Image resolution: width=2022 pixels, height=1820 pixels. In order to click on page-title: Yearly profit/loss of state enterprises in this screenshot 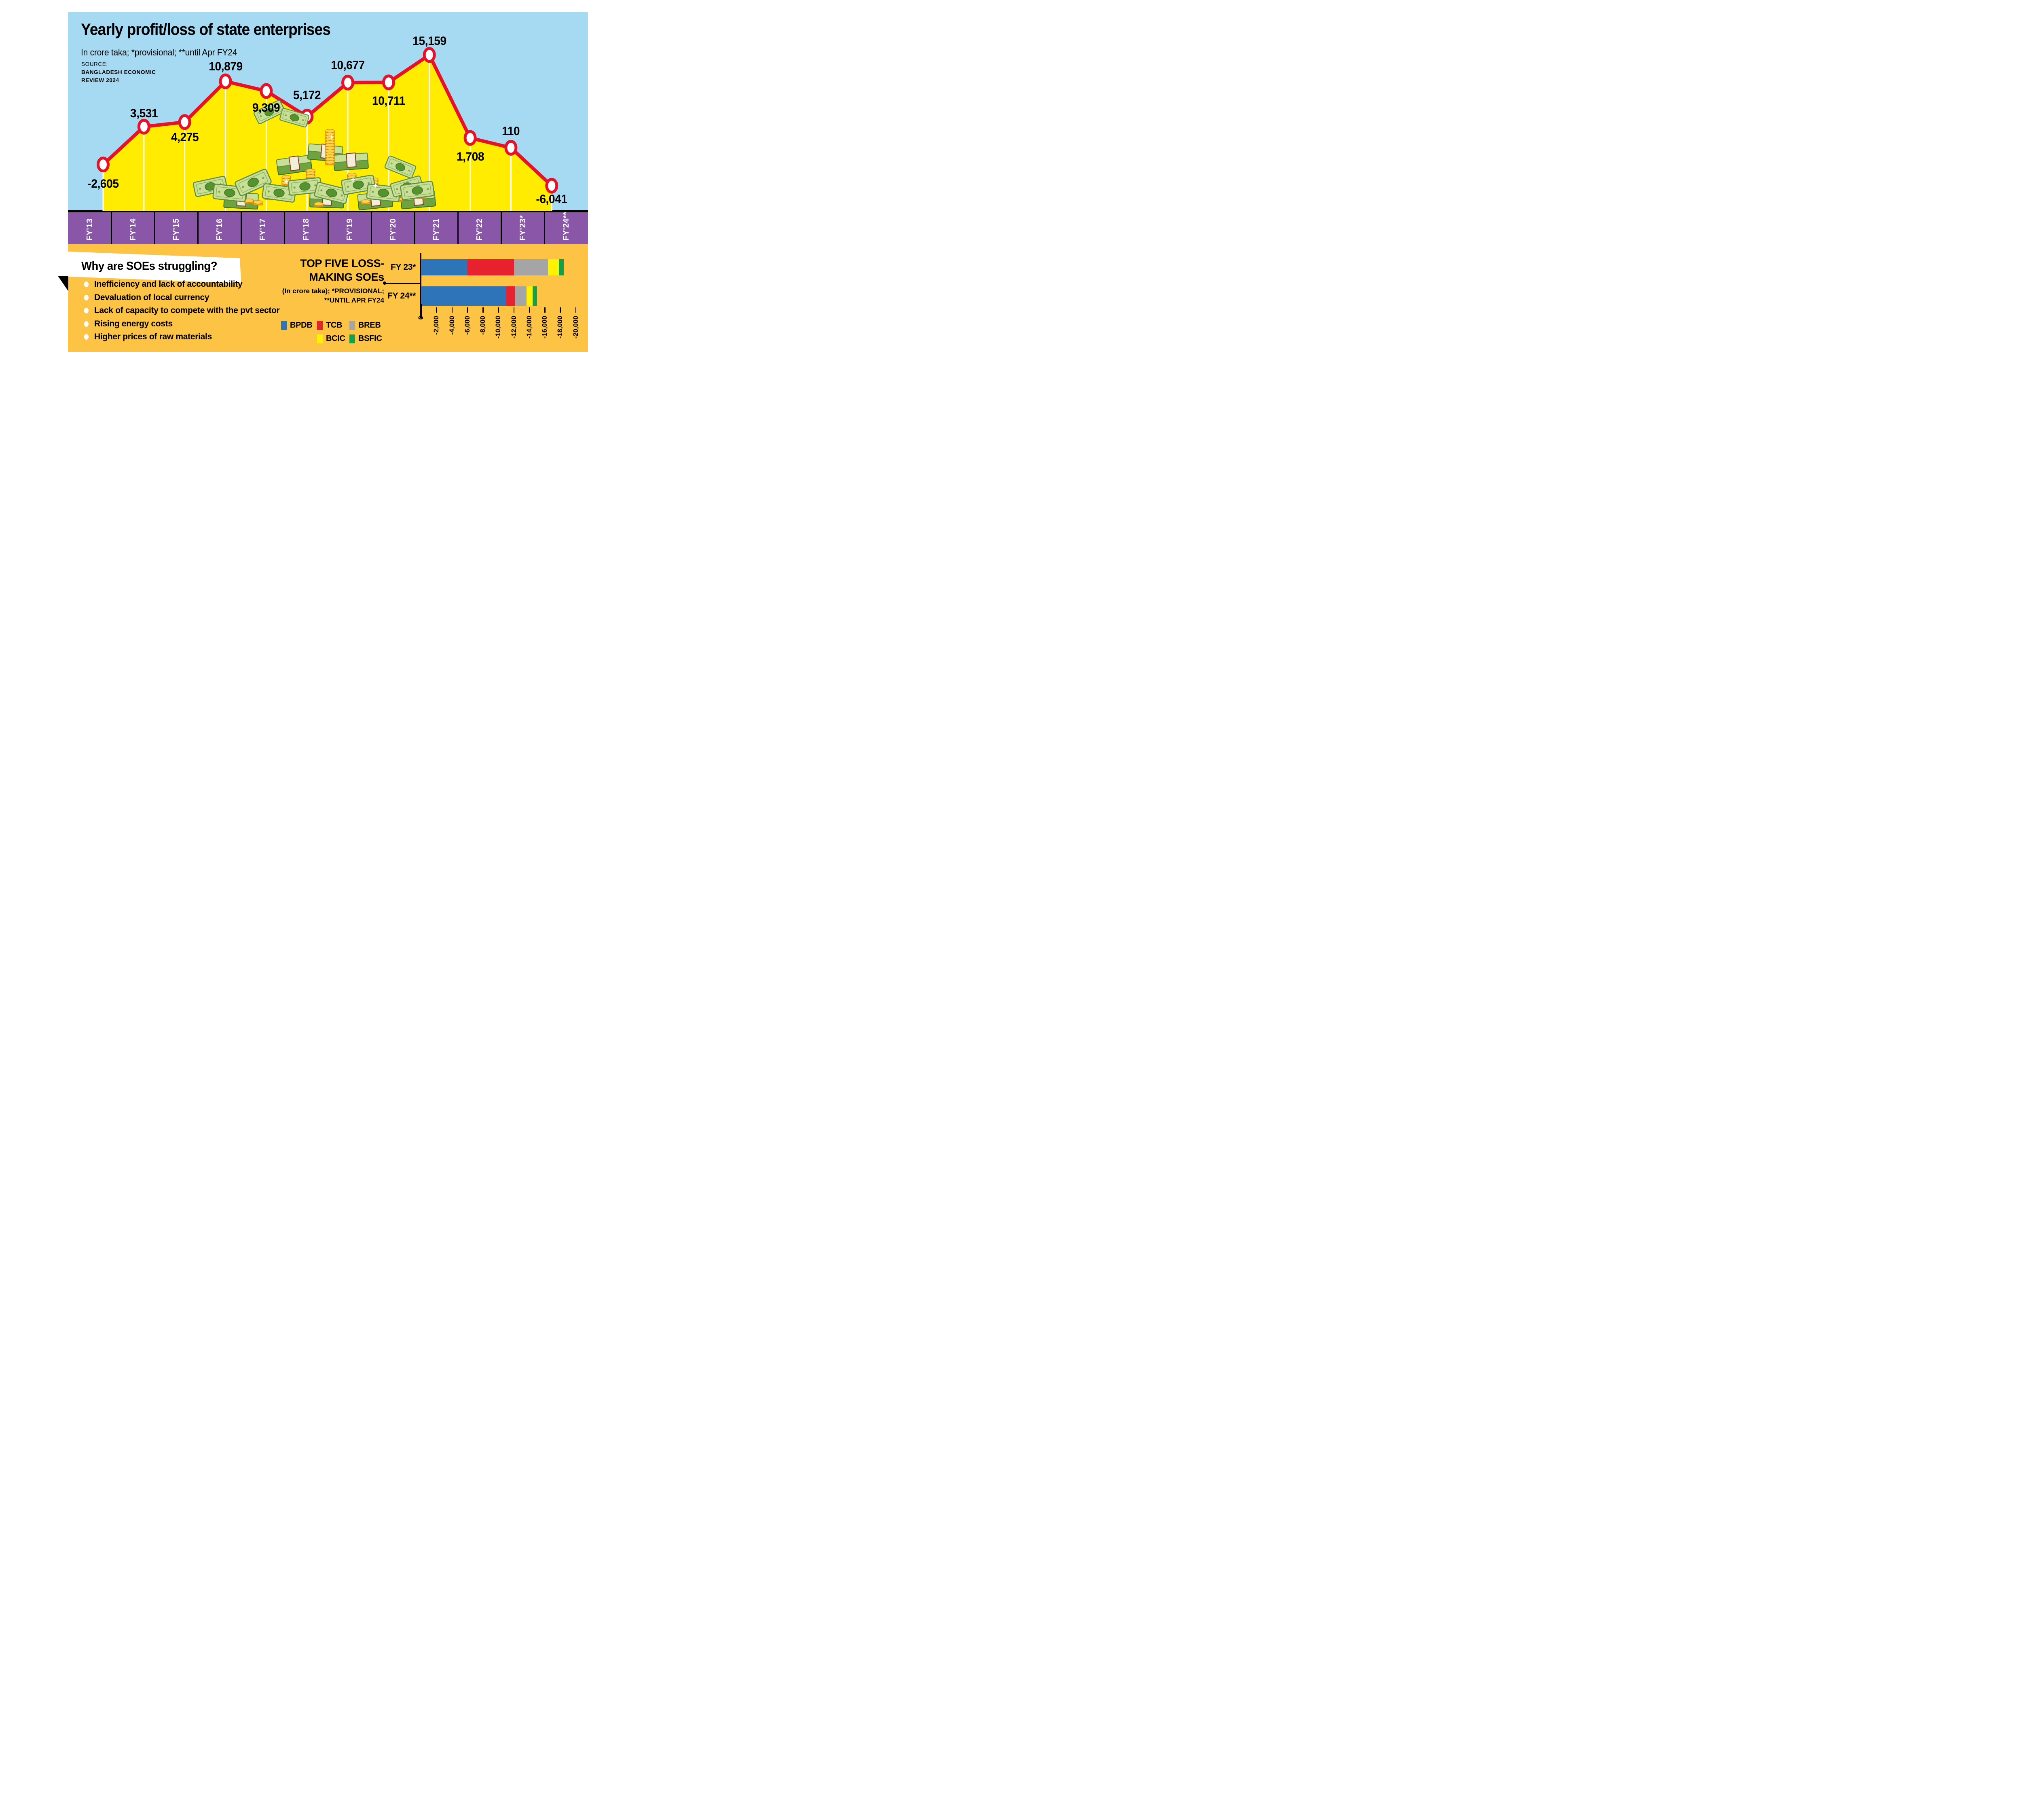, I will do `click(206, 29)`.